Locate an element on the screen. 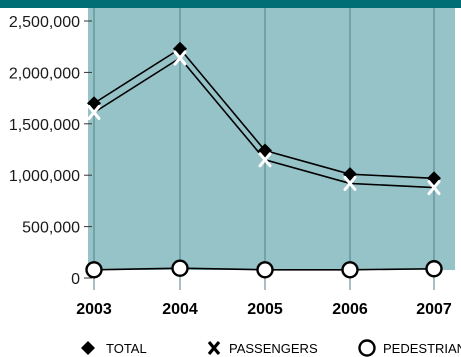  passengers-point-2007 is located at coordinates (434, 188).